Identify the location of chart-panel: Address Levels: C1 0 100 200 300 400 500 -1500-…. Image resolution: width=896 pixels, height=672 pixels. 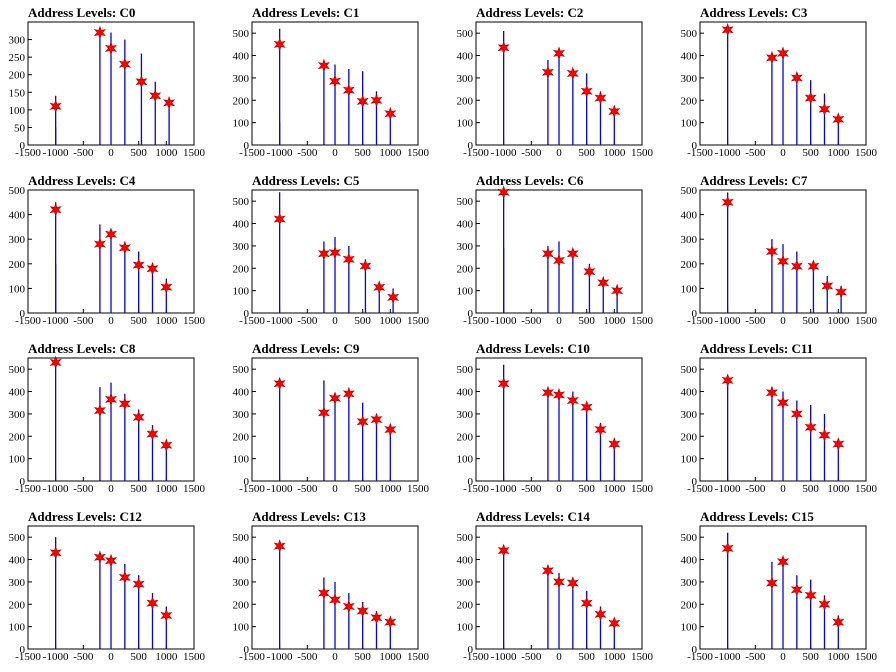
(336, 84).